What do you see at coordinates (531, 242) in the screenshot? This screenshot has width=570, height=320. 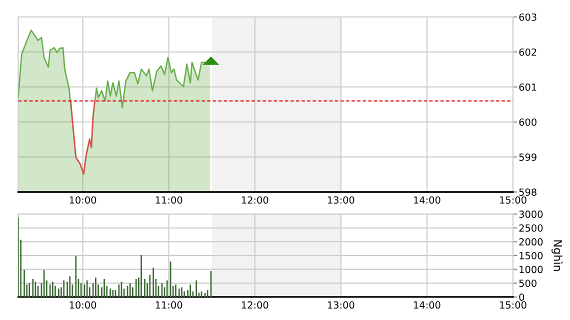 I see `y-tick-label: 2000` at bounding box center [531, 242].